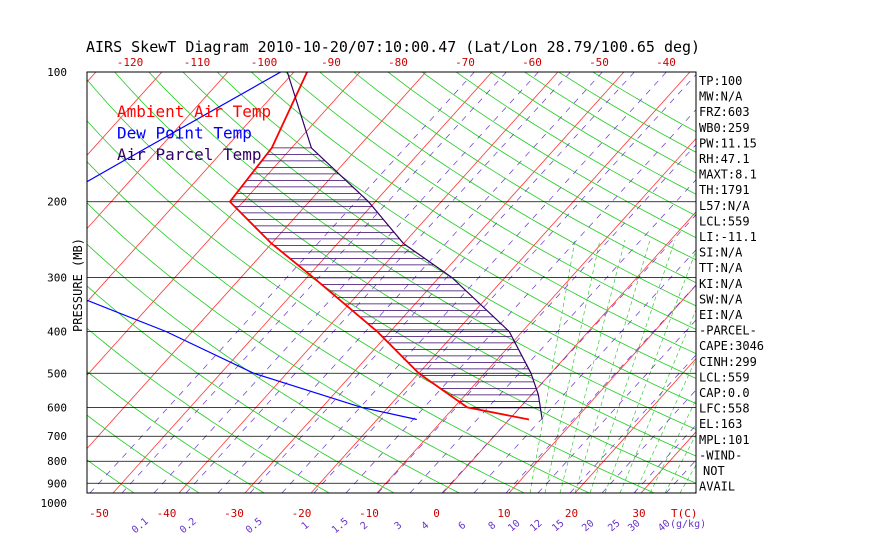  I want to click on index-label: -PARCEL-, so click(728, 331).